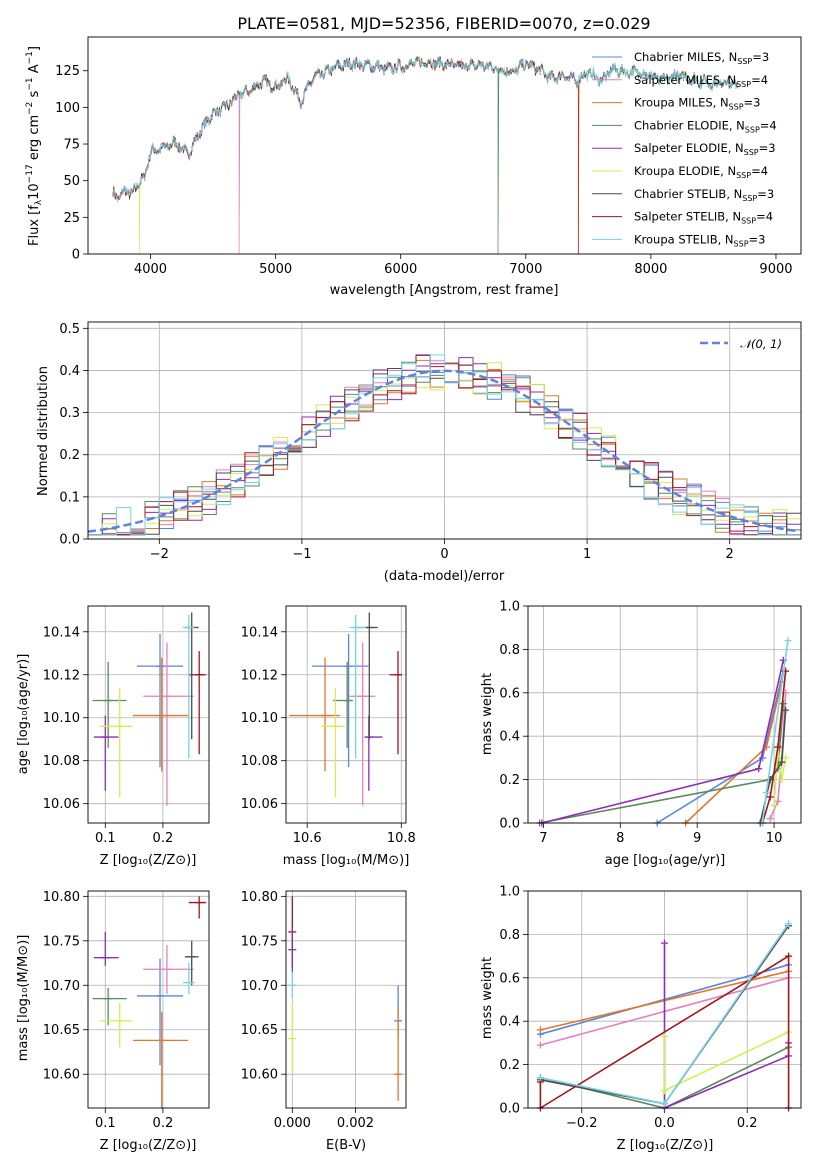 The width and height of the screenshot is (819, 1170). Describe the element at coordinates (703, 218) in the screenshot. I see `legend-label: Salpeter STELIB, NSSP=4` at that location.